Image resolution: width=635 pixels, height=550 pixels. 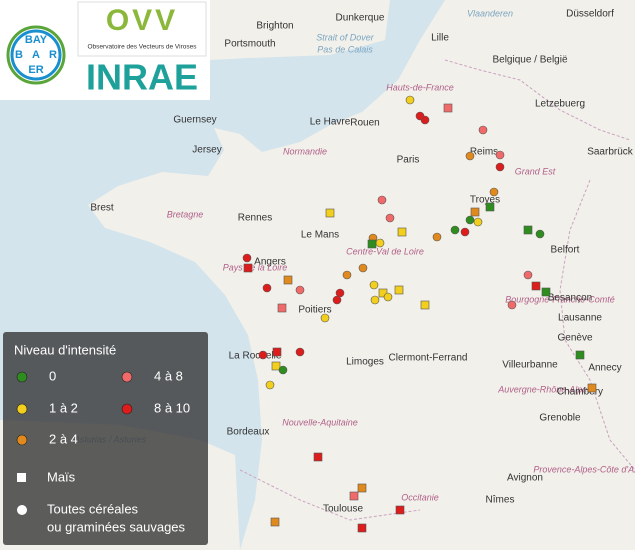 What do you see at coordinates (584, 469) in the screenshot?
I see `map-label: Provence-Alpes-Côte d'Azur` at bounding box center [584, 469].